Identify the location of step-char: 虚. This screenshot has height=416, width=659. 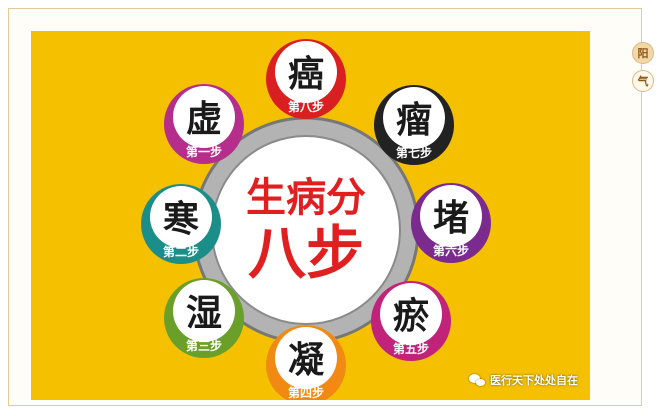
(204, 119).